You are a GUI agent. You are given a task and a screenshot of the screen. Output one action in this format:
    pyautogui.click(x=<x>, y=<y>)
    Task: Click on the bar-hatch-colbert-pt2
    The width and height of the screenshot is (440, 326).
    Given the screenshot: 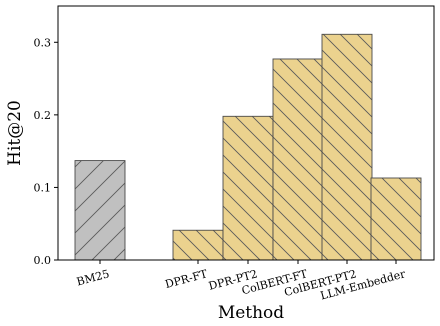 What is the action you would take?
    pyautogui.click(x=347, y=147)
    